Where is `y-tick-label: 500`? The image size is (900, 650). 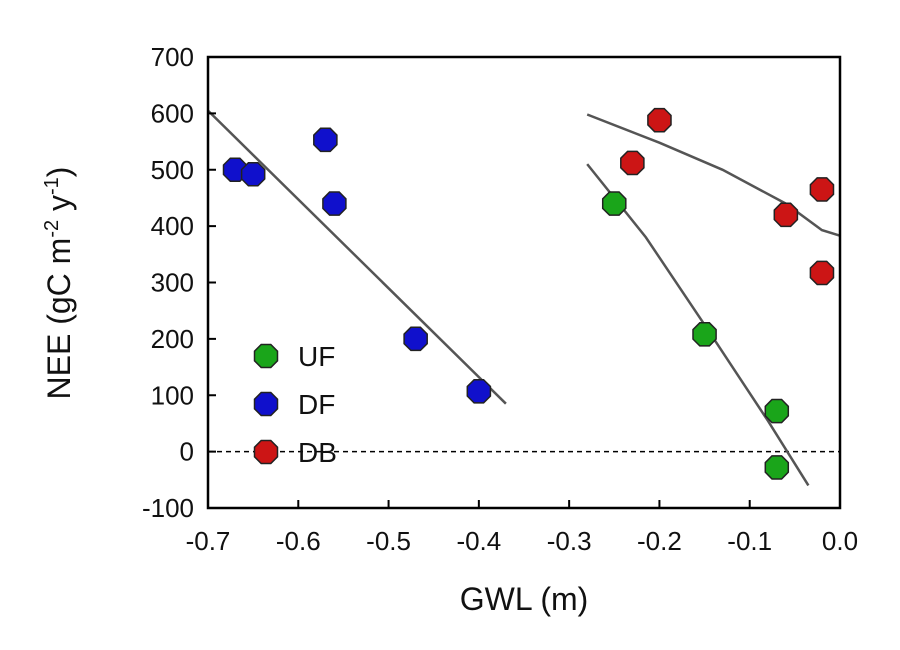
y-tick-label: 500 is located at coordinates (172, 170).